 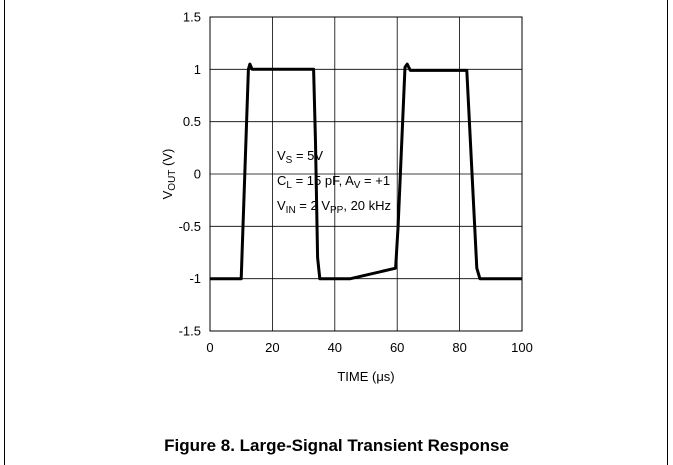 What do you see at coordinates (197, 69) in the screenshot?
I see `y-tick-label: 1` at bounding box center [197, 69].